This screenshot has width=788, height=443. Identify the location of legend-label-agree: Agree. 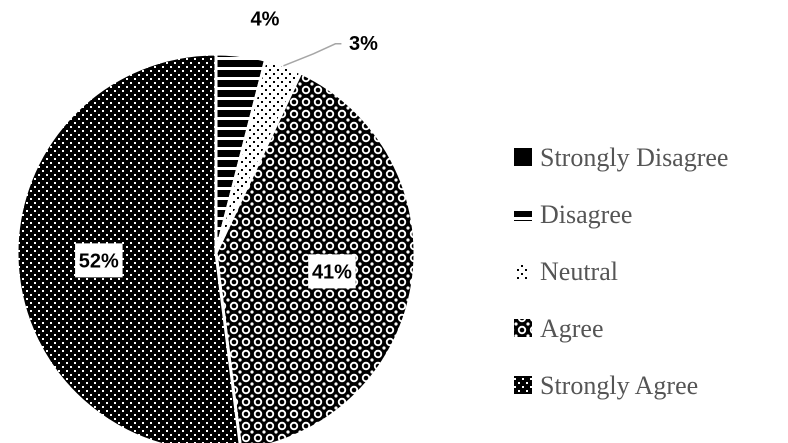
(572, 328).